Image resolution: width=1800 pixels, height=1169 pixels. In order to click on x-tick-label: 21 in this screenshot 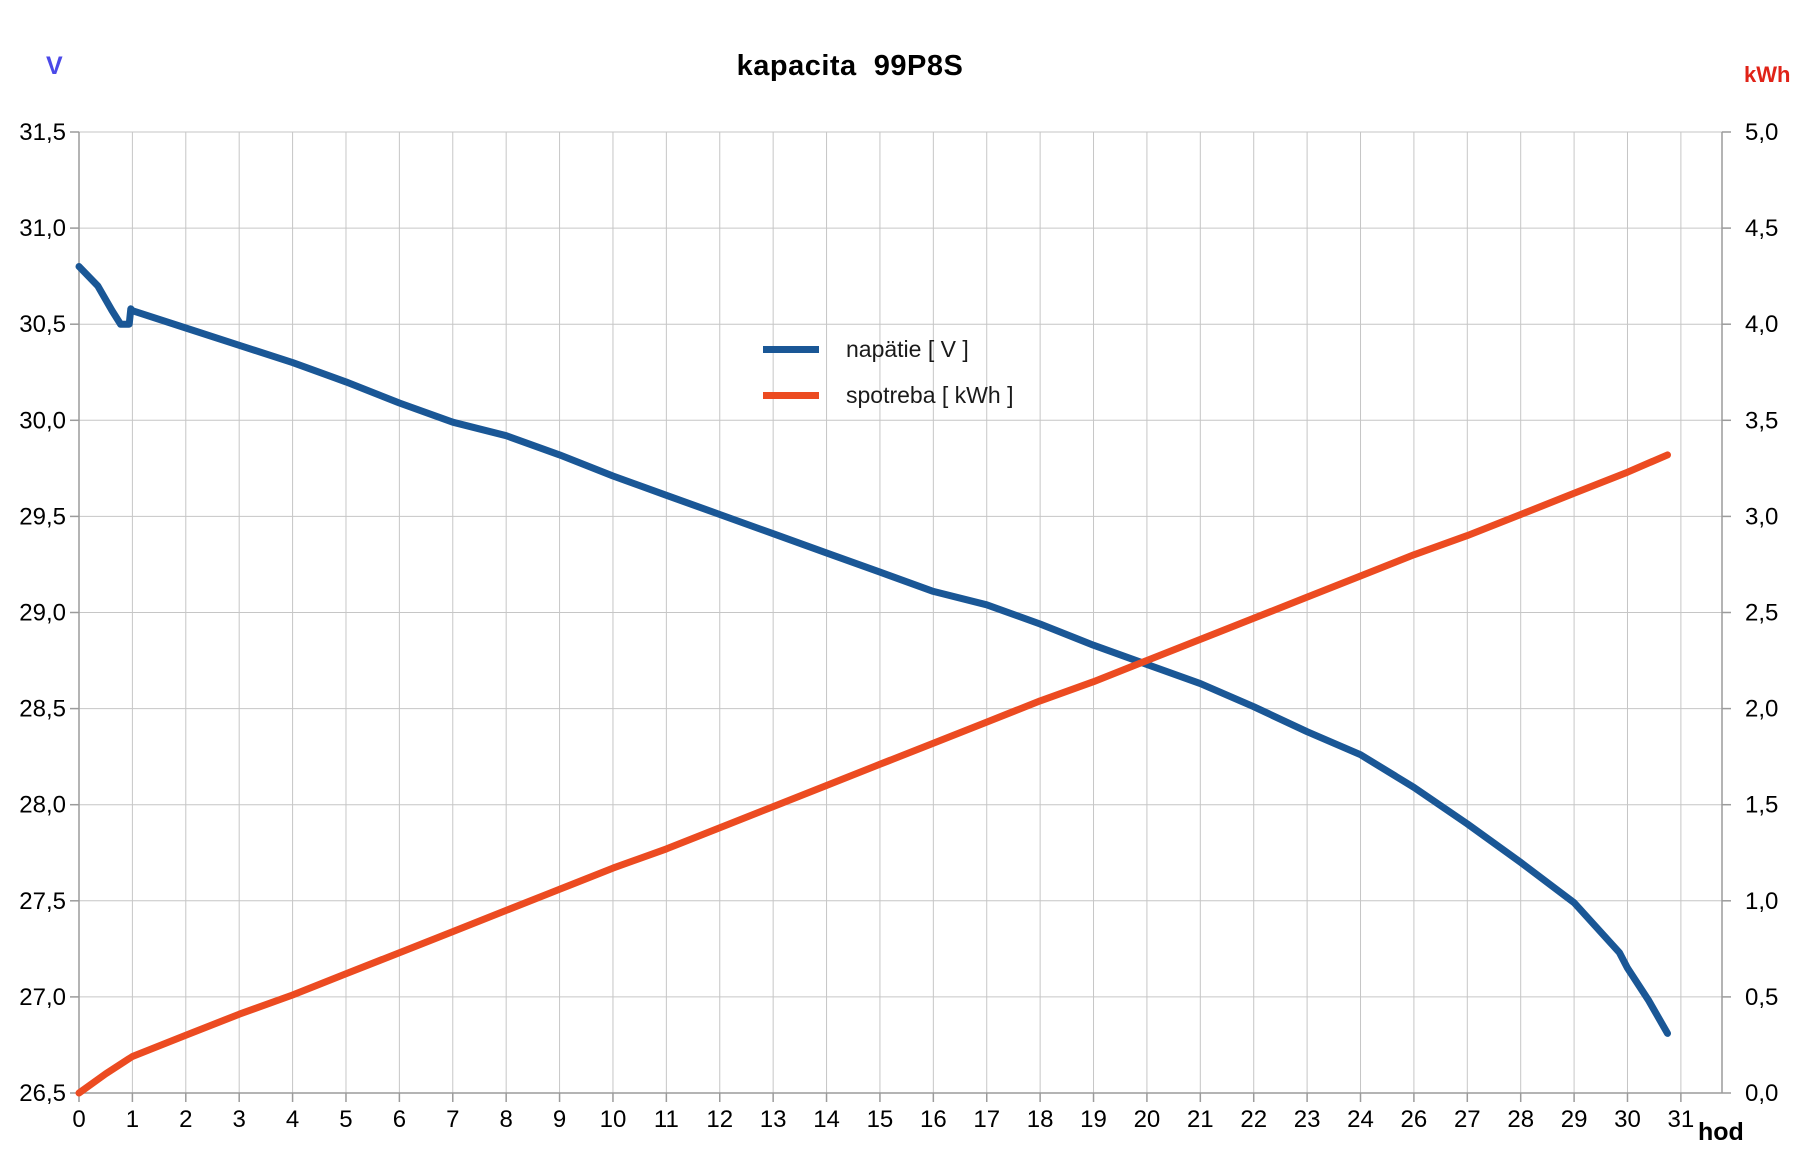, I will do `click(1200, 1119)`.